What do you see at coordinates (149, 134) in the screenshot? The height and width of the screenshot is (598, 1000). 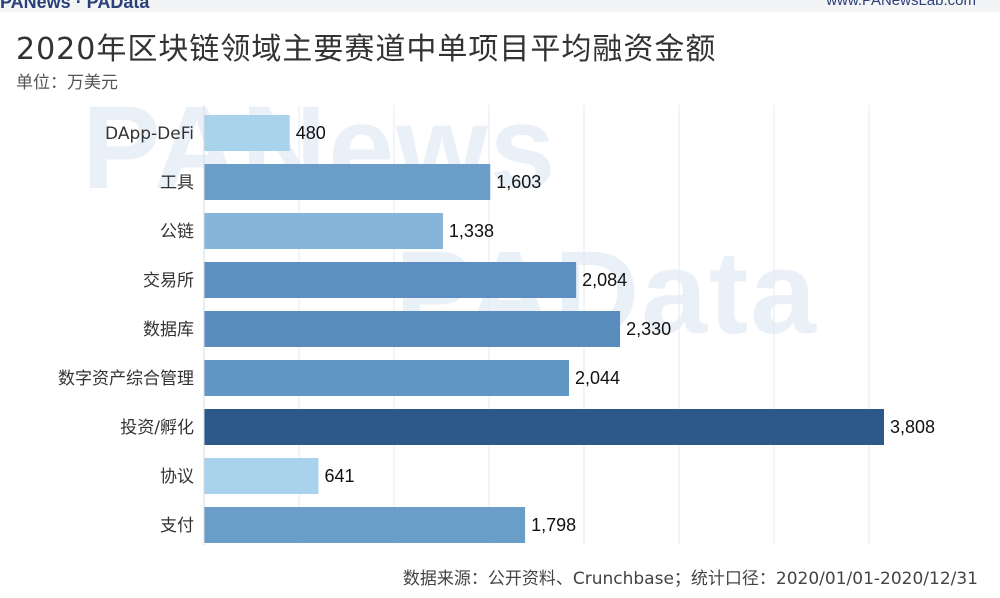 I see `category-label: DApp-DeFi` at bounding box center [149, 134].